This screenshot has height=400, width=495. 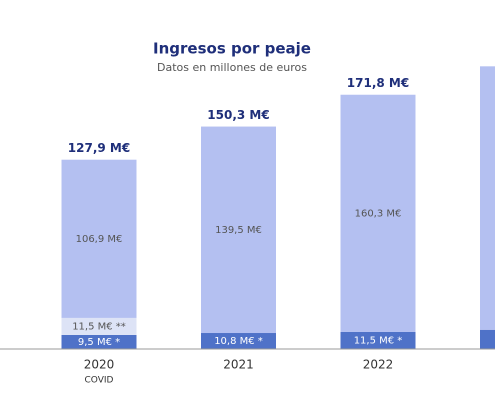 What do you see at coordinates (238, 115) in the screenshot?
I see `total-label: 150,3 M€` at bounding box center [238, 115].